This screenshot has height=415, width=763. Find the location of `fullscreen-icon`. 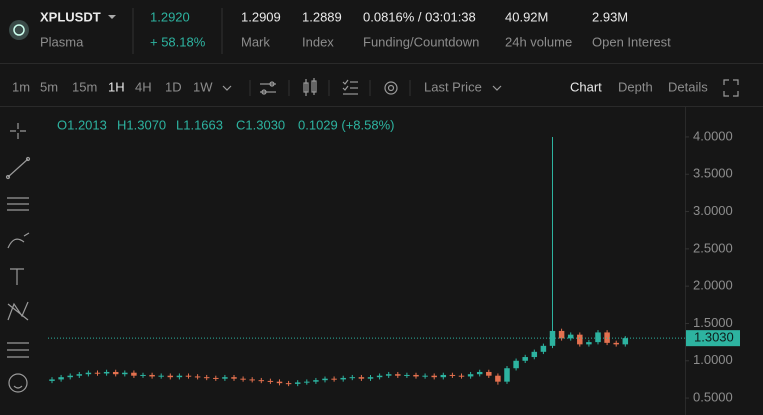

fullscreen-icon is located at coordinates (731, 88).